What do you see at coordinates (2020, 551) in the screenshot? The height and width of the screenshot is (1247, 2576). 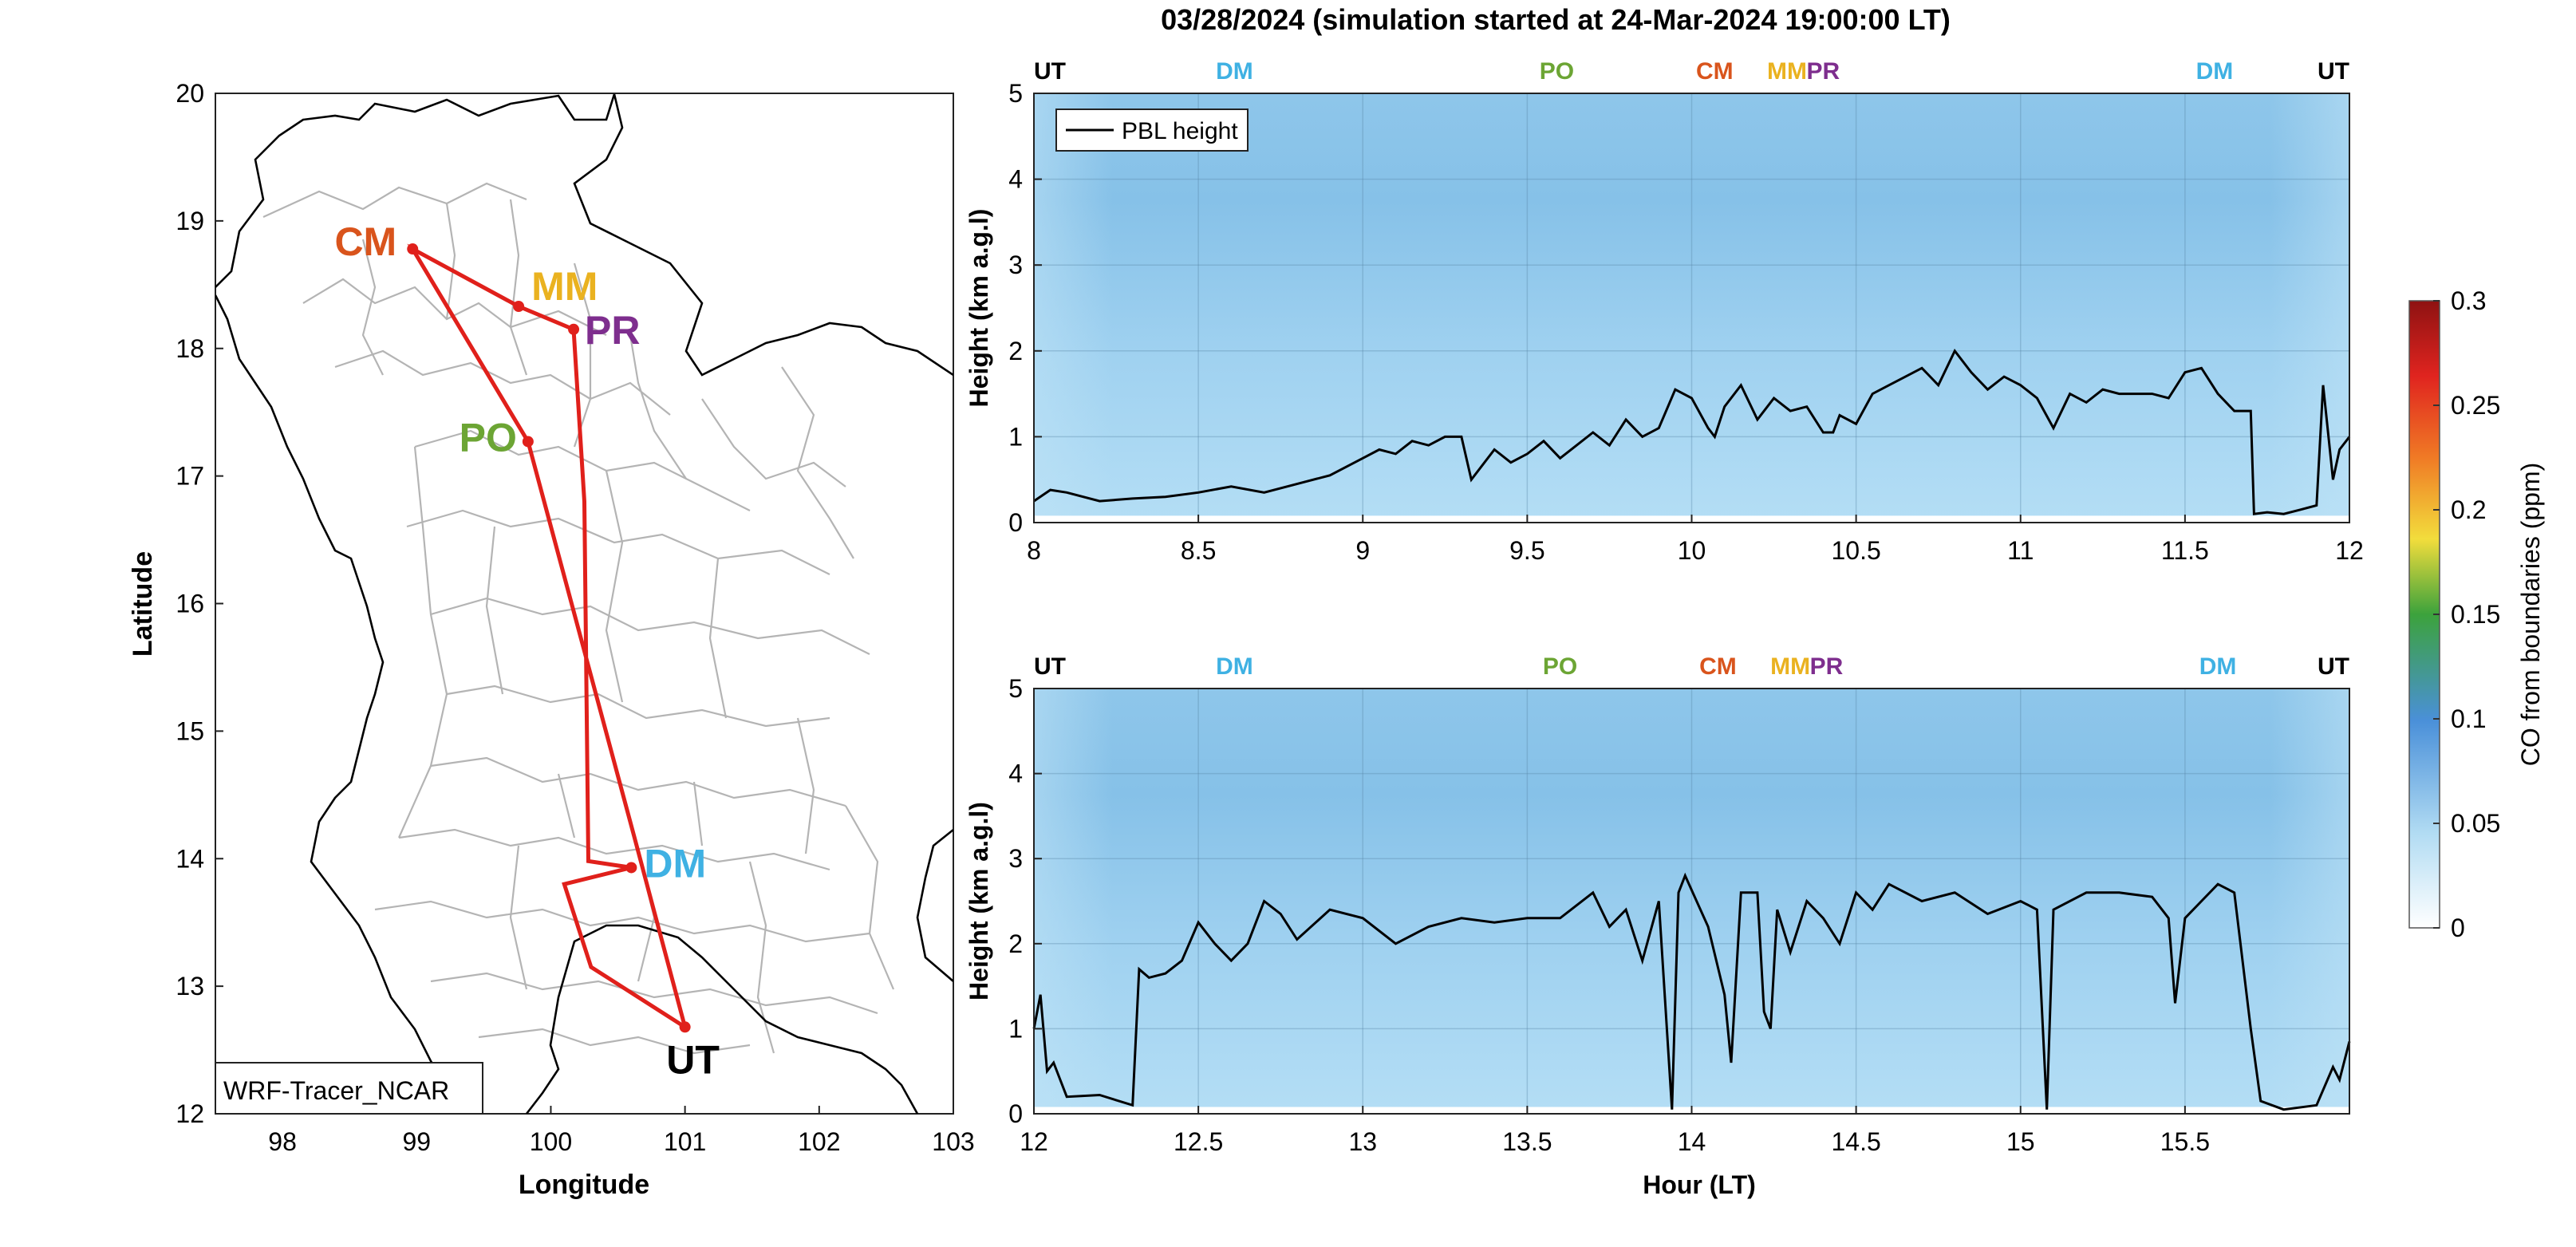 I see `x-tick-label: 11` at bounding box center [2020, 551].